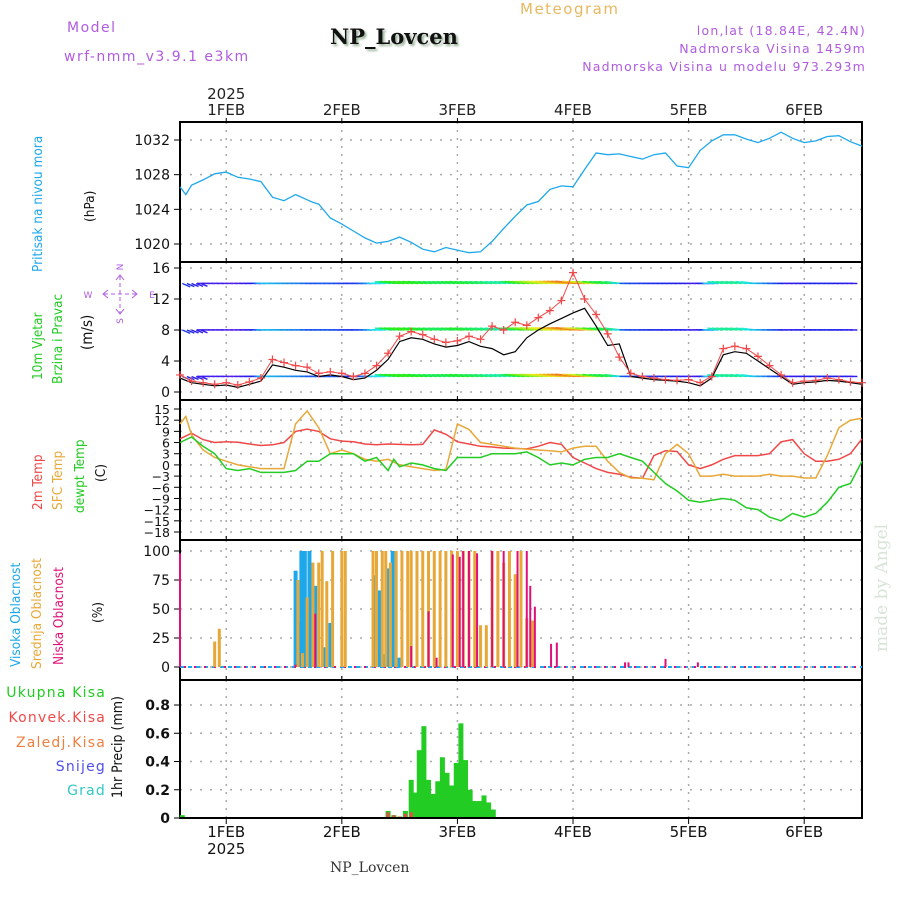 The width and height of the screenshot is (900, 900). What do you see at coordinates (152, 296) in the screenshot?
I see `compass-e: E` at bounding box center [152, 296].